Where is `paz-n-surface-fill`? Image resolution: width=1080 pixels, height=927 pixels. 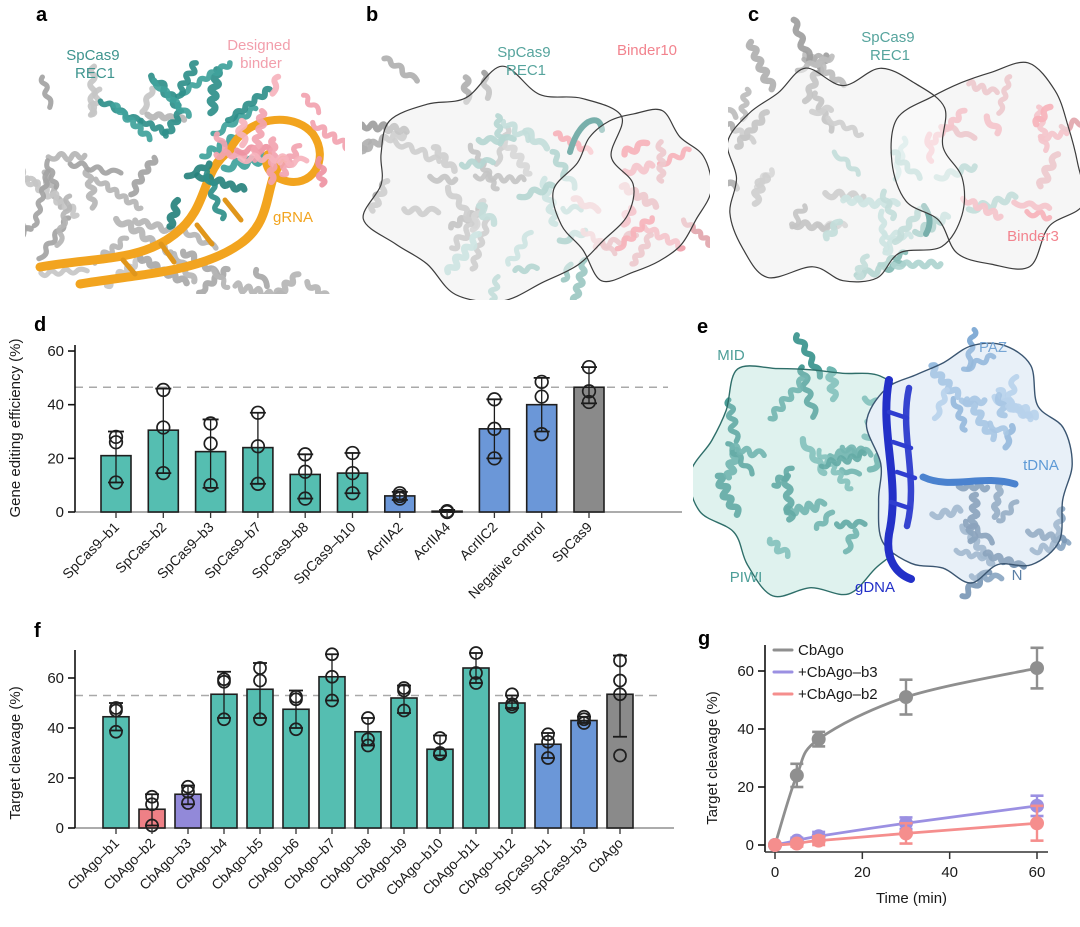
paz-n-surface-fill is located at coordinates (969, 463).